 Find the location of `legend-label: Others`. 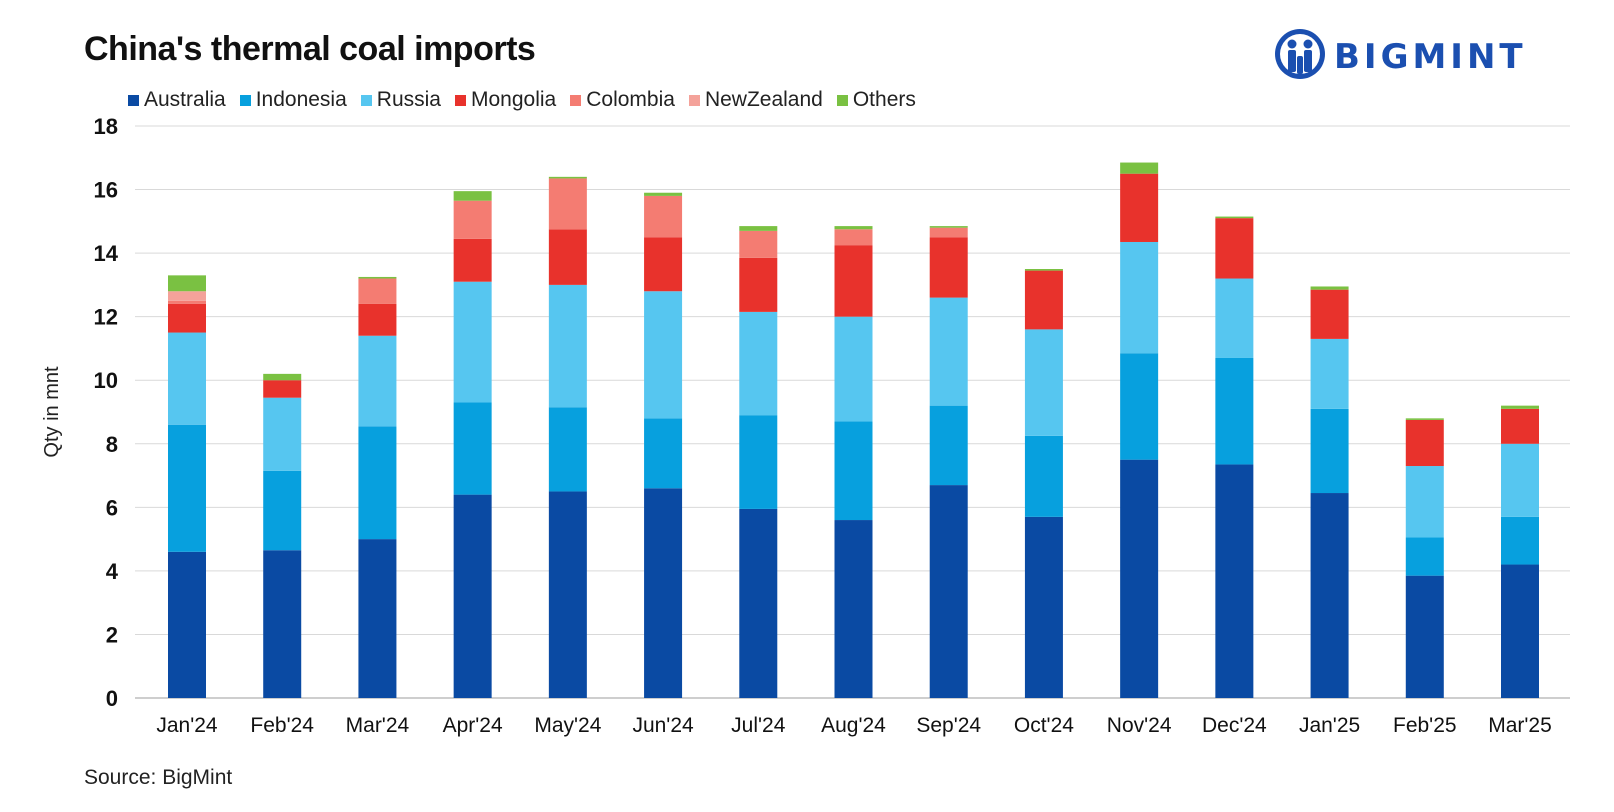

legend-label: Others is located at coordinates (884, 99).